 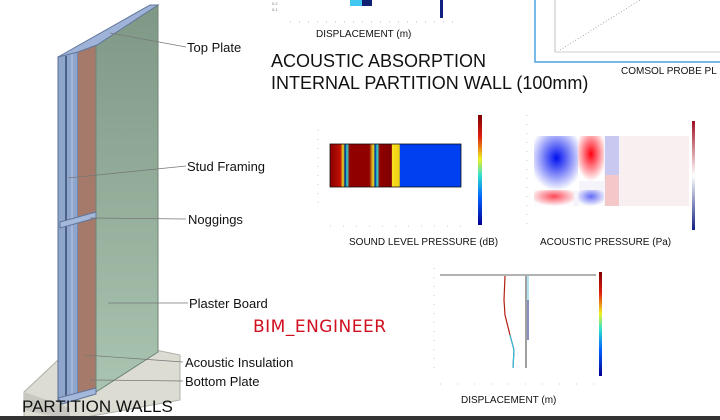 What do you see at coordinates (610, 181) in the screenshot?
I see `acoustic-pressure-plot: ACOUSTIC PRESSURE (Pa)` at bounding box center [610, 181].